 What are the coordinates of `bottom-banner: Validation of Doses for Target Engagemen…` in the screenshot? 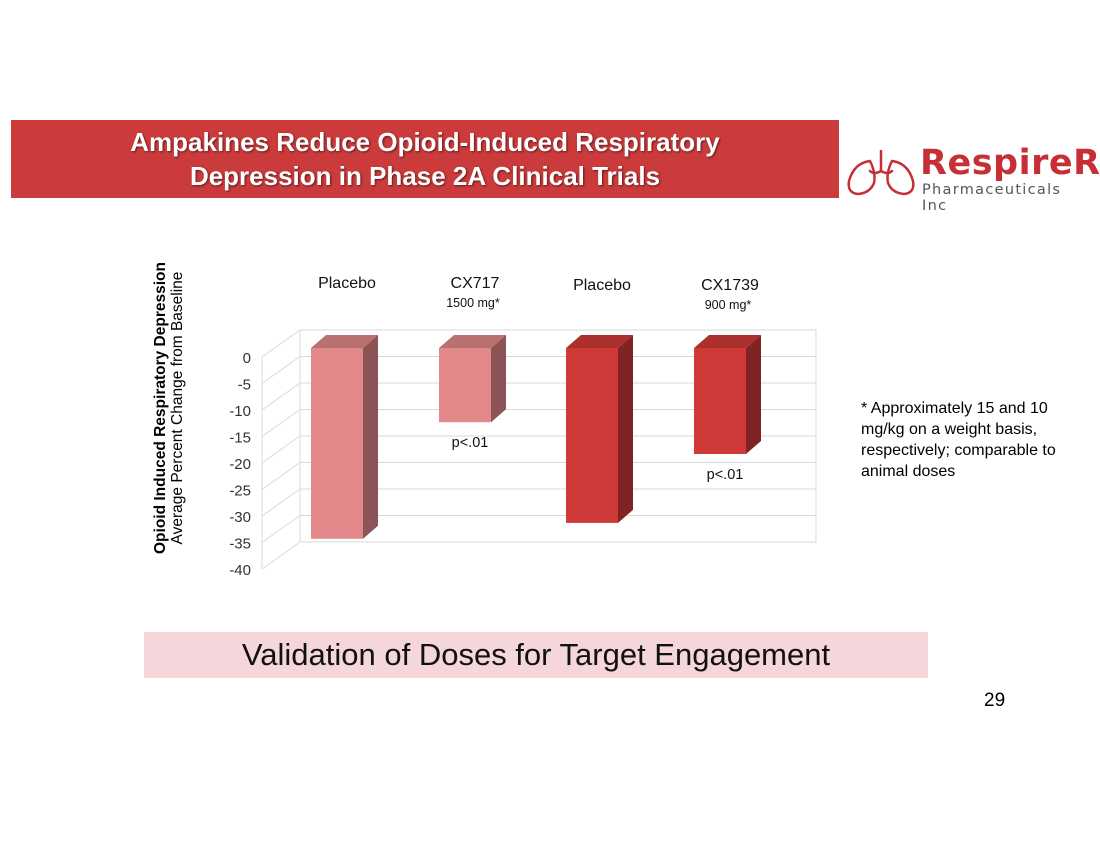 It's located at (536, 655).